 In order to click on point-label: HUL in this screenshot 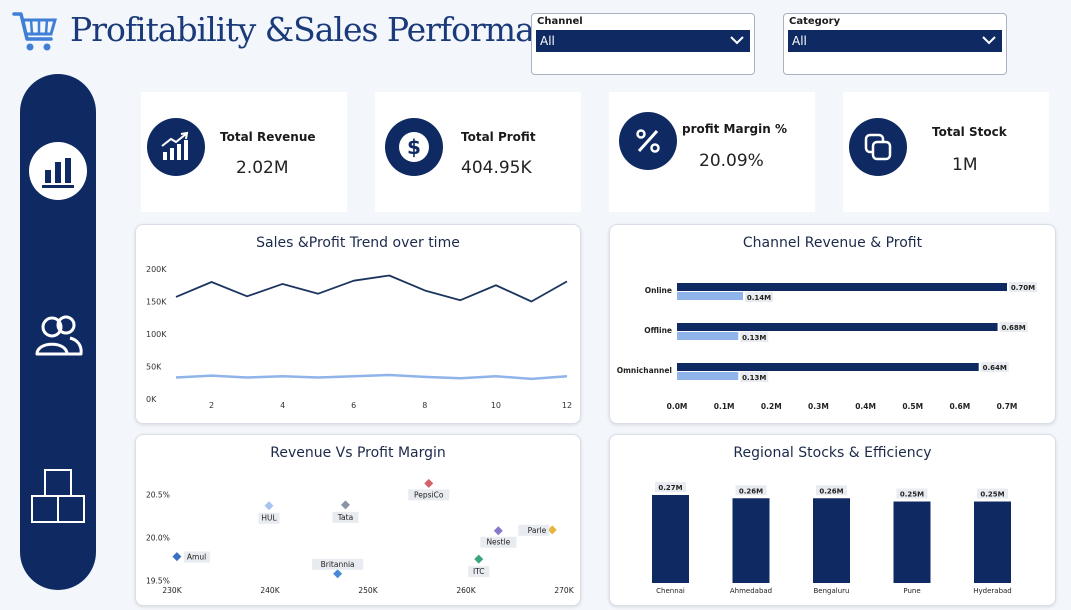, I will do `click(269, 518)`.